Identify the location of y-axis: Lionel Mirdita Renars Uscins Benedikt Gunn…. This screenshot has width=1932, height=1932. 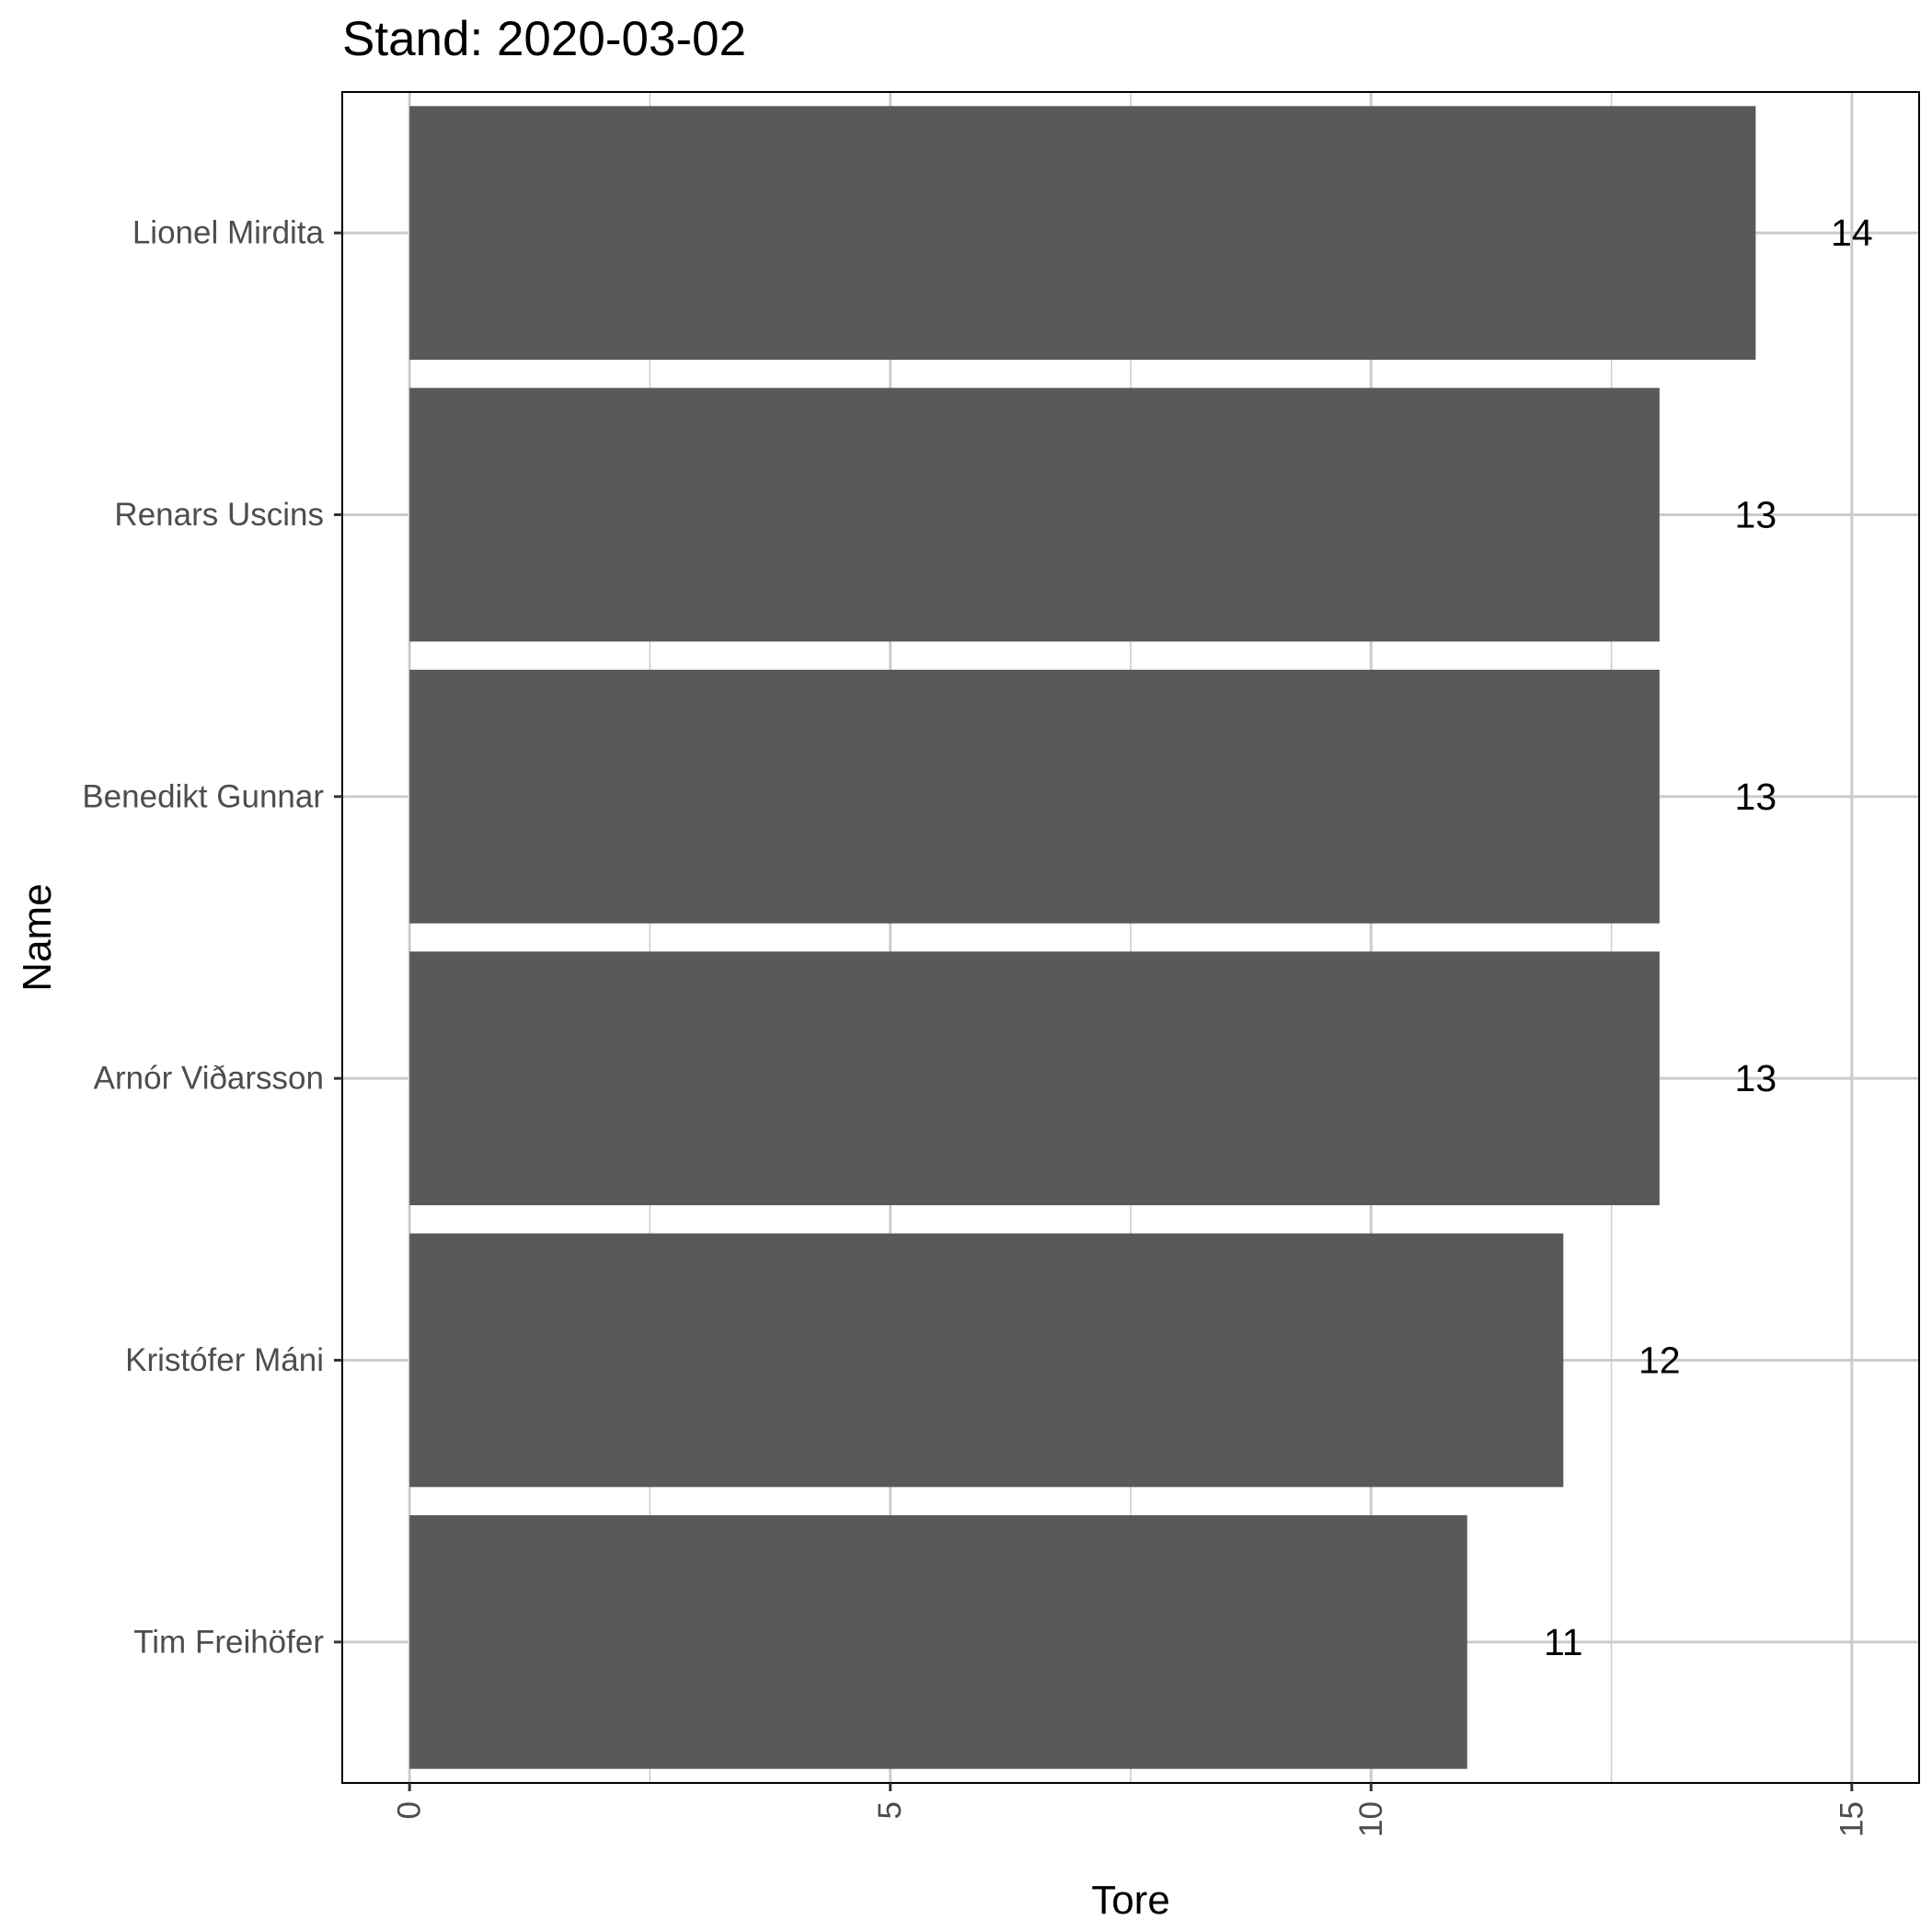
(212, 937).